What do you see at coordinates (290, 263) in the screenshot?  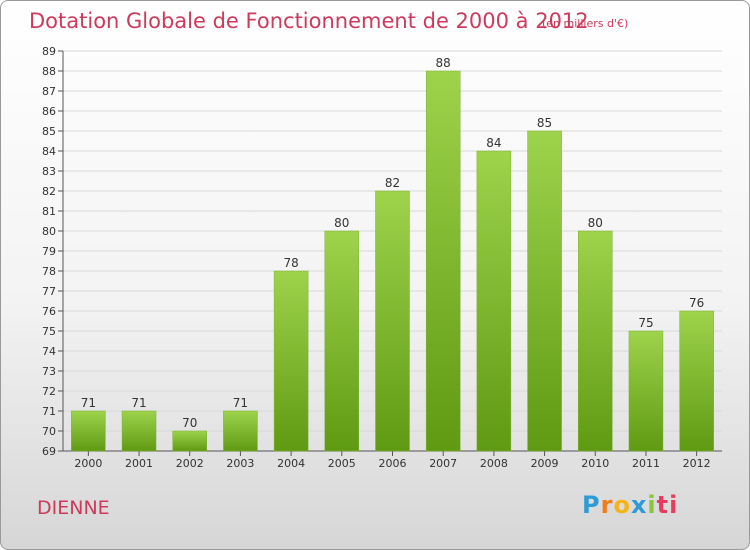 I see `data-label: 78` at bounding box center [290, 263].